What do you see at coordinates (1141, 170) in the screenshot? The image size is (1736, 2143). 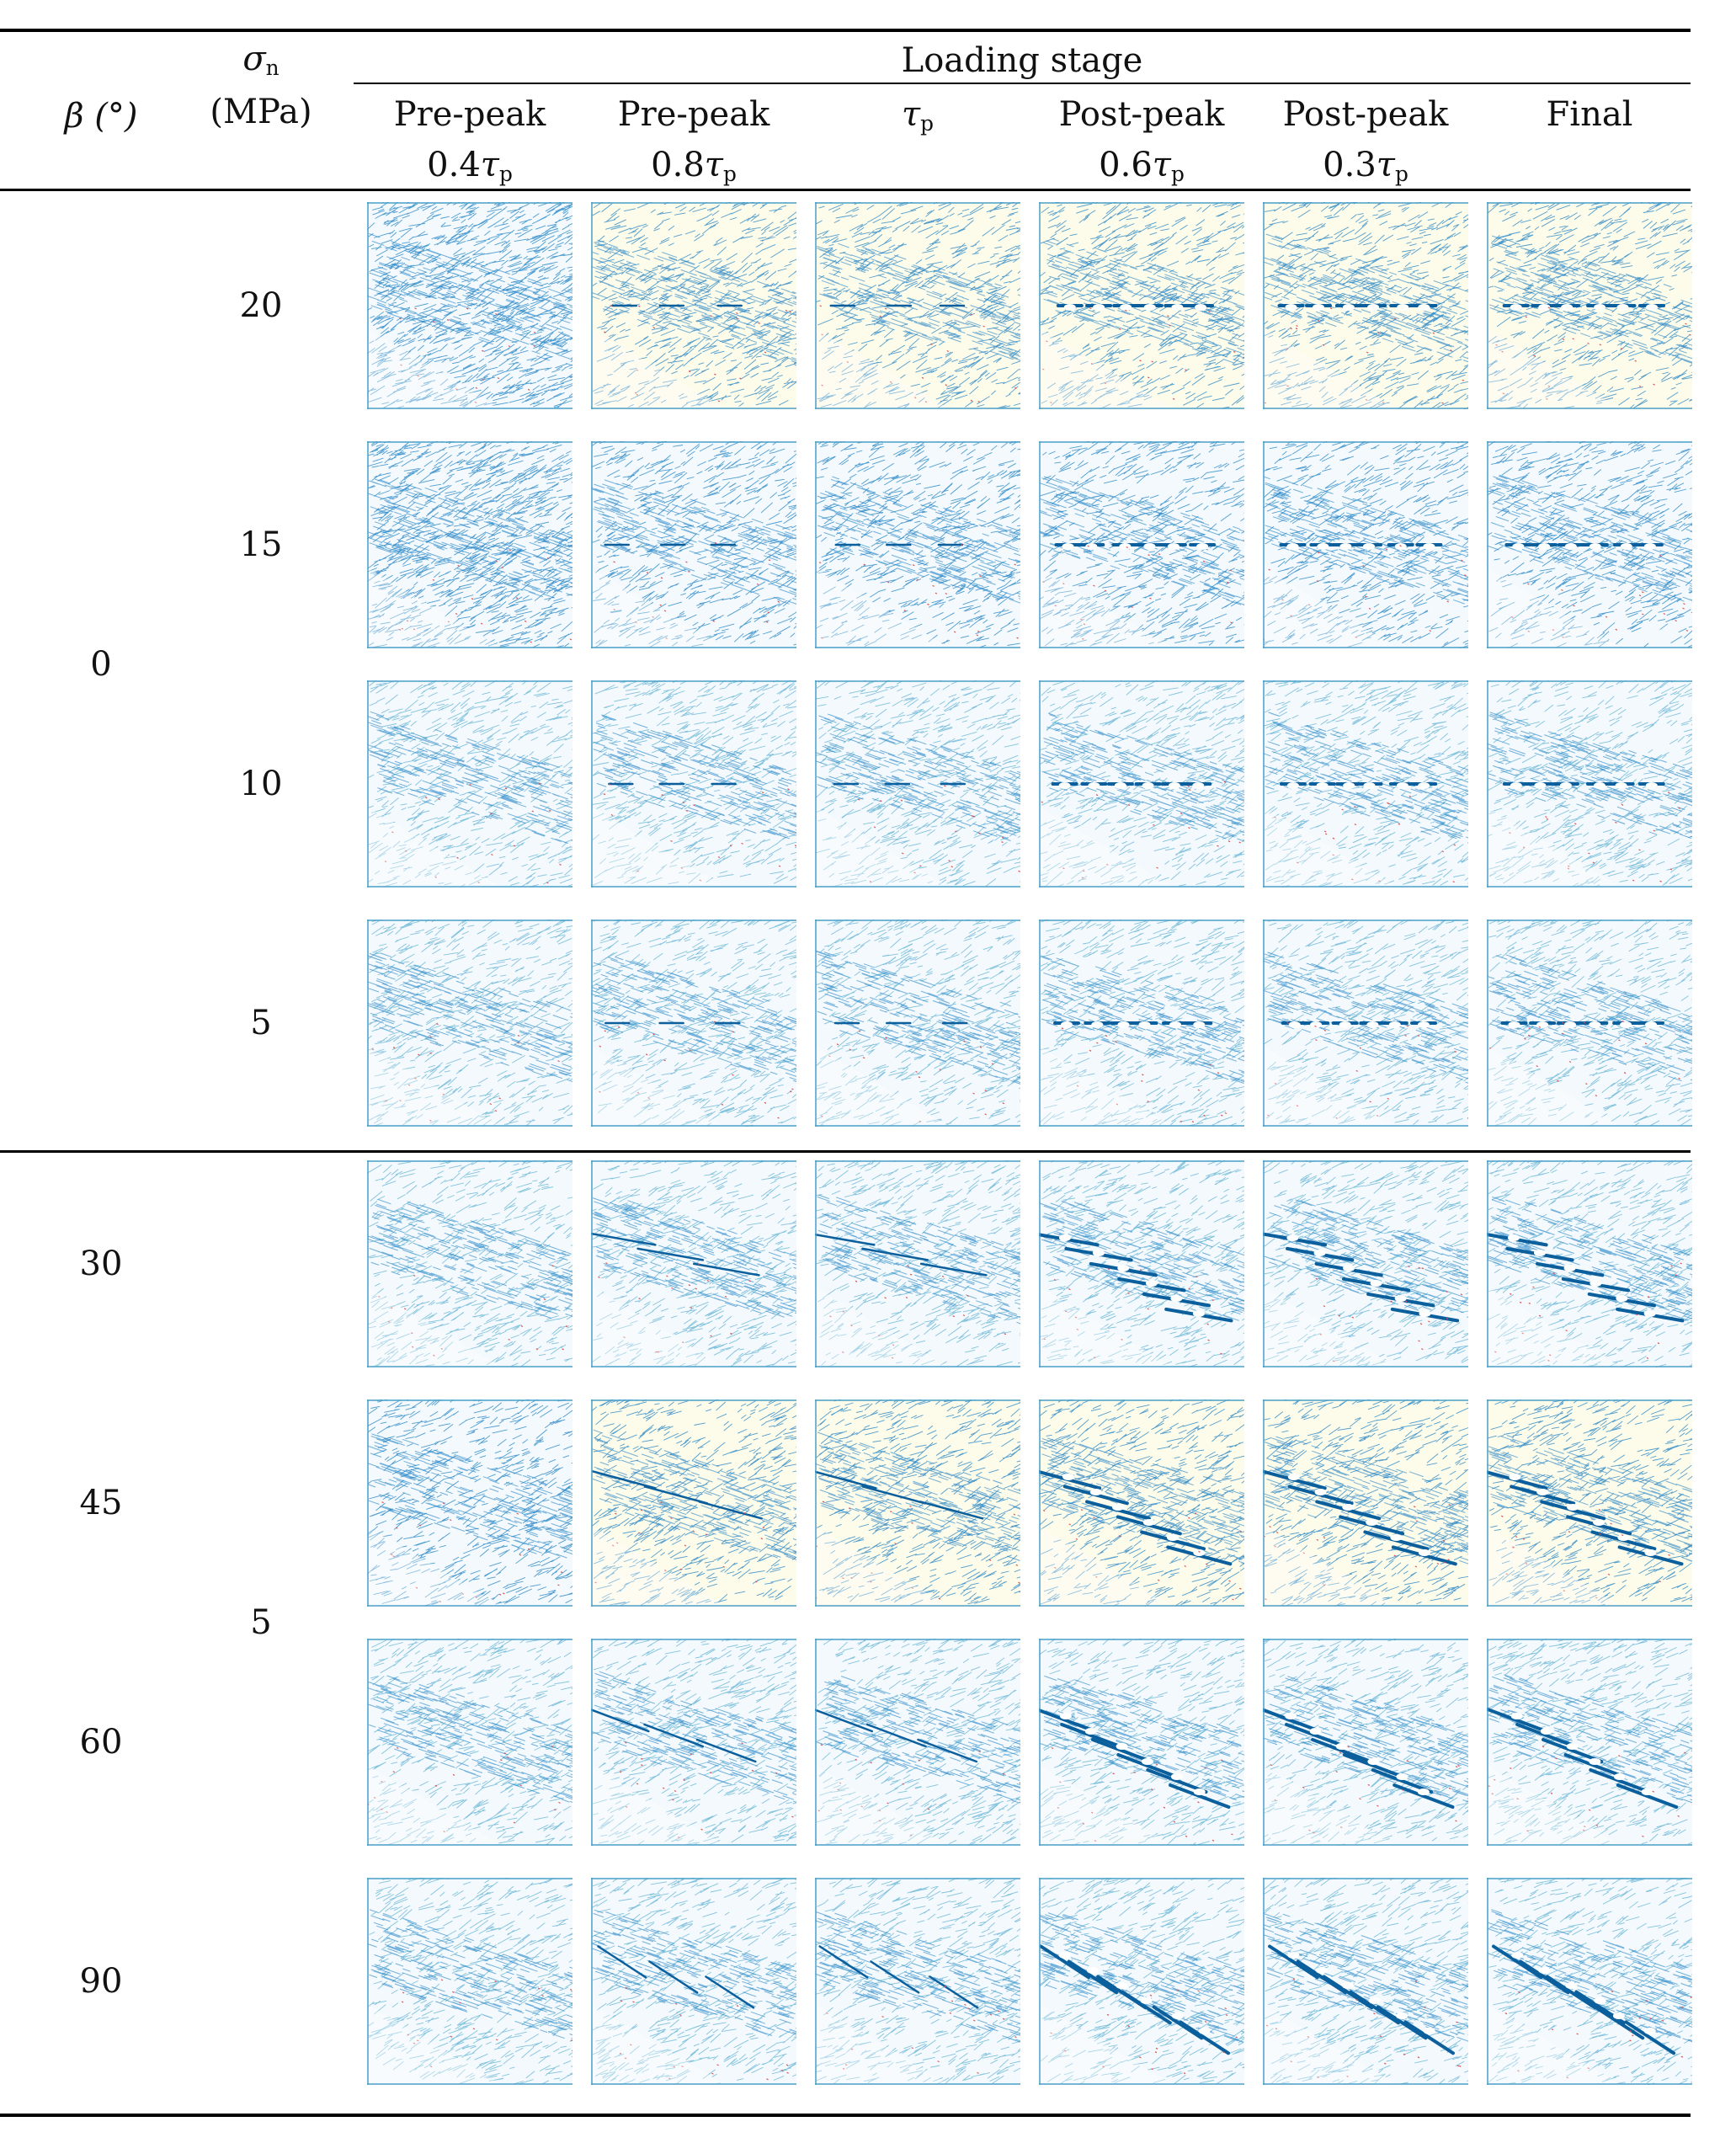 I see `stage-load-level: 0.6τp` at bounding box center [1141, 170].